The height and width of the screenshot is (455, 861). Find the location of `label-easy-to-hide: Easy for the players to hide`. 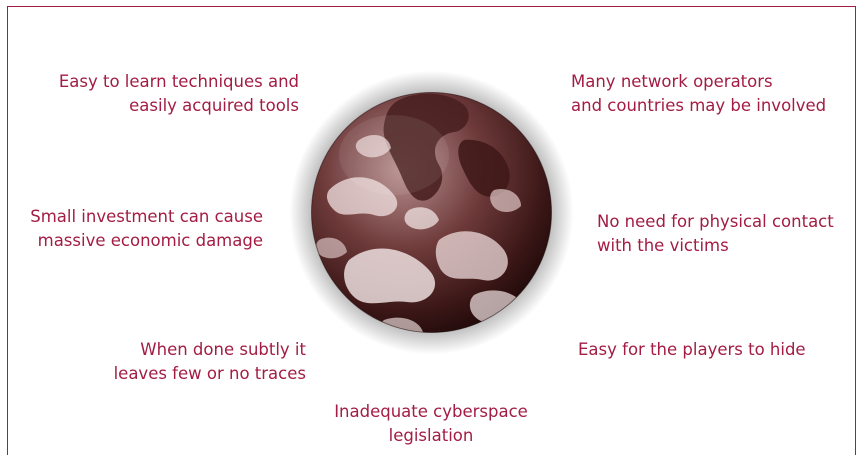

label-easy-to-hide: Easy for the players to hide is located at coordinates (692, 349).